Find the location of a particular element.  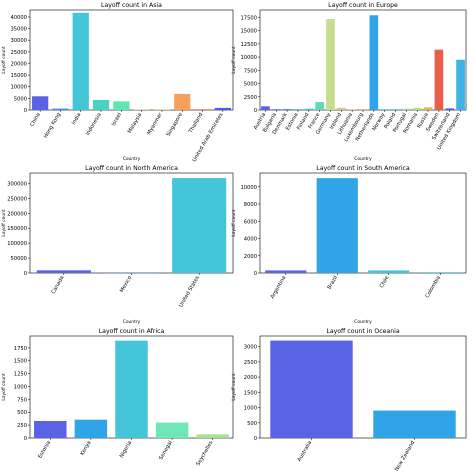

y-tick-label: 8000 is located at coordinates (250, 205).